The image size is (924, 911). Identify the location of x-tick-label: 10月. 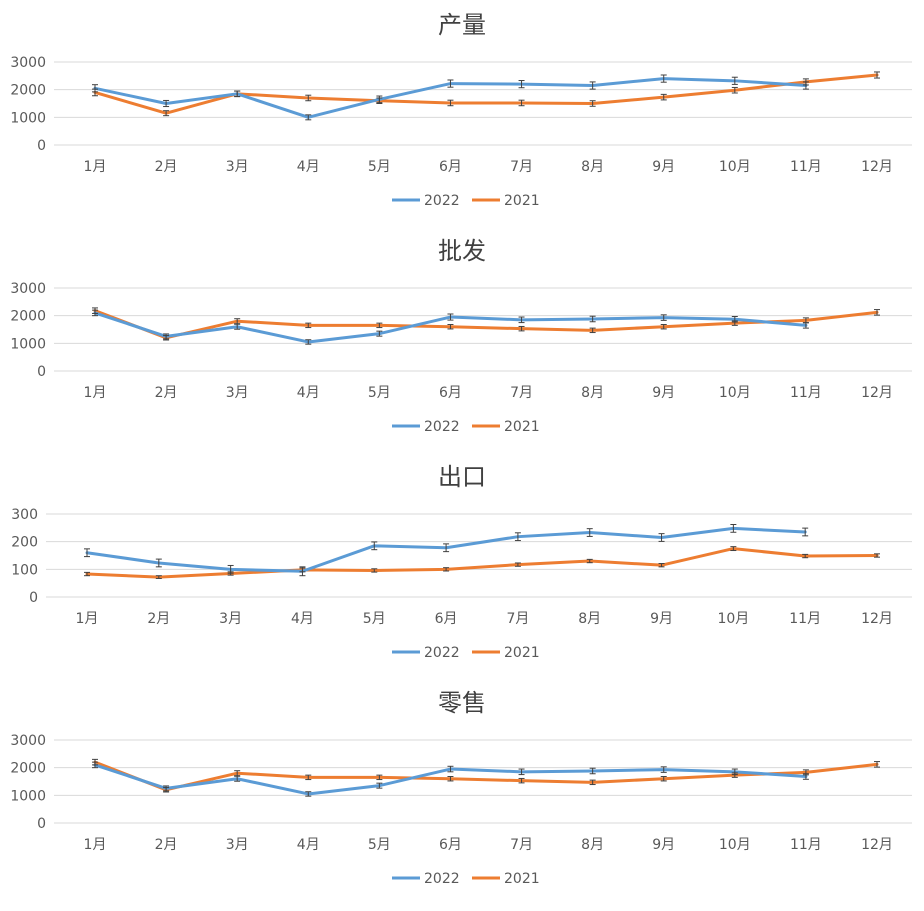
(735, 393).